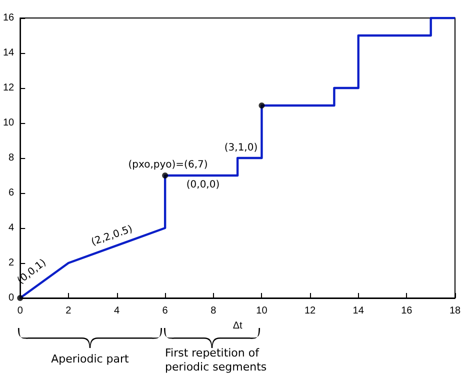 The width and height of the screenshot is (474, 384). Describe the element at coordinates (237, 326) in the screenshot. I see `x-axis-title: Δt` at that location.